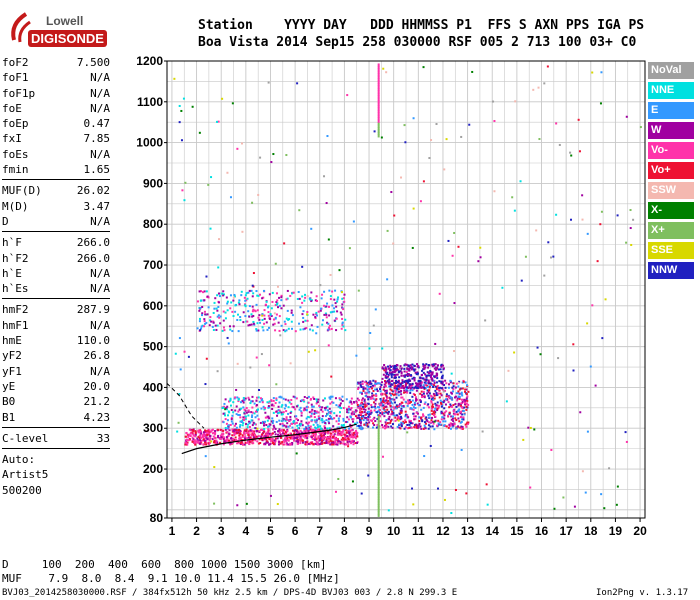 This screenshot has width=700, height=600. What do you see at coordinates (56, 427) in the screenshot?
I see `divider` at bounding box center [56, 427].